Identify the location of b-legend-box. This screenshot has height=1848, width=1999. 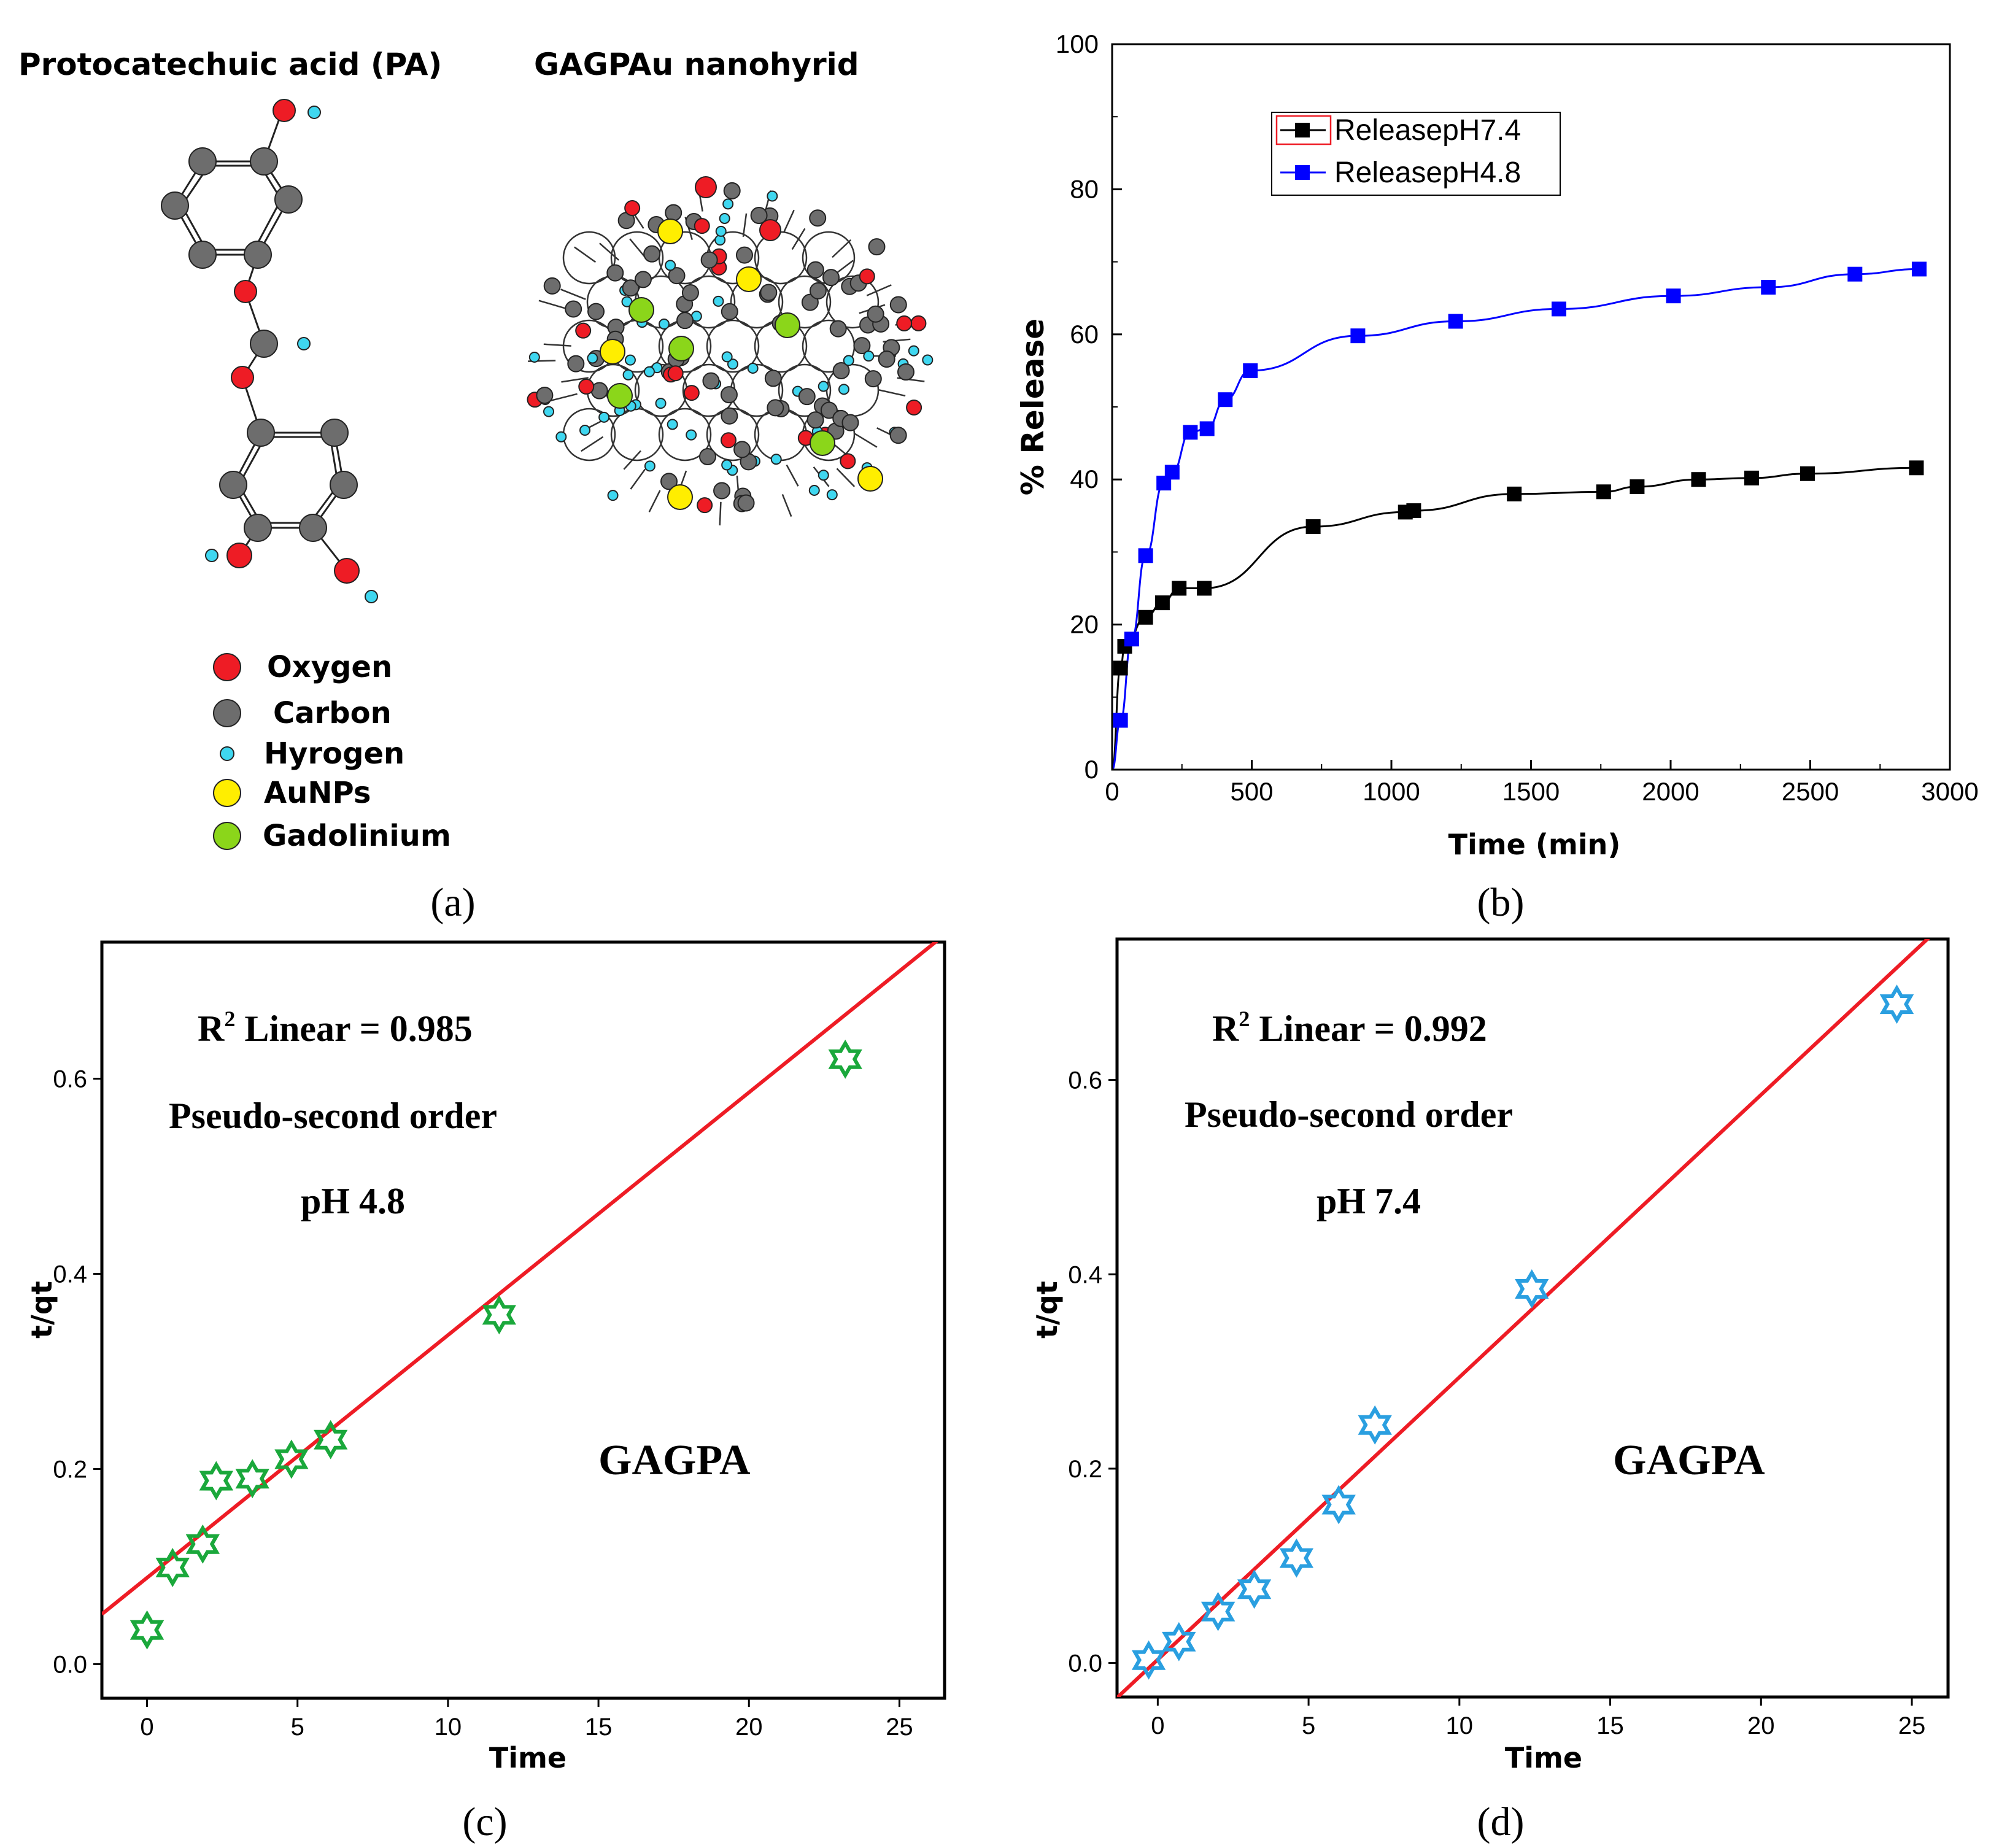
(1416, 154).